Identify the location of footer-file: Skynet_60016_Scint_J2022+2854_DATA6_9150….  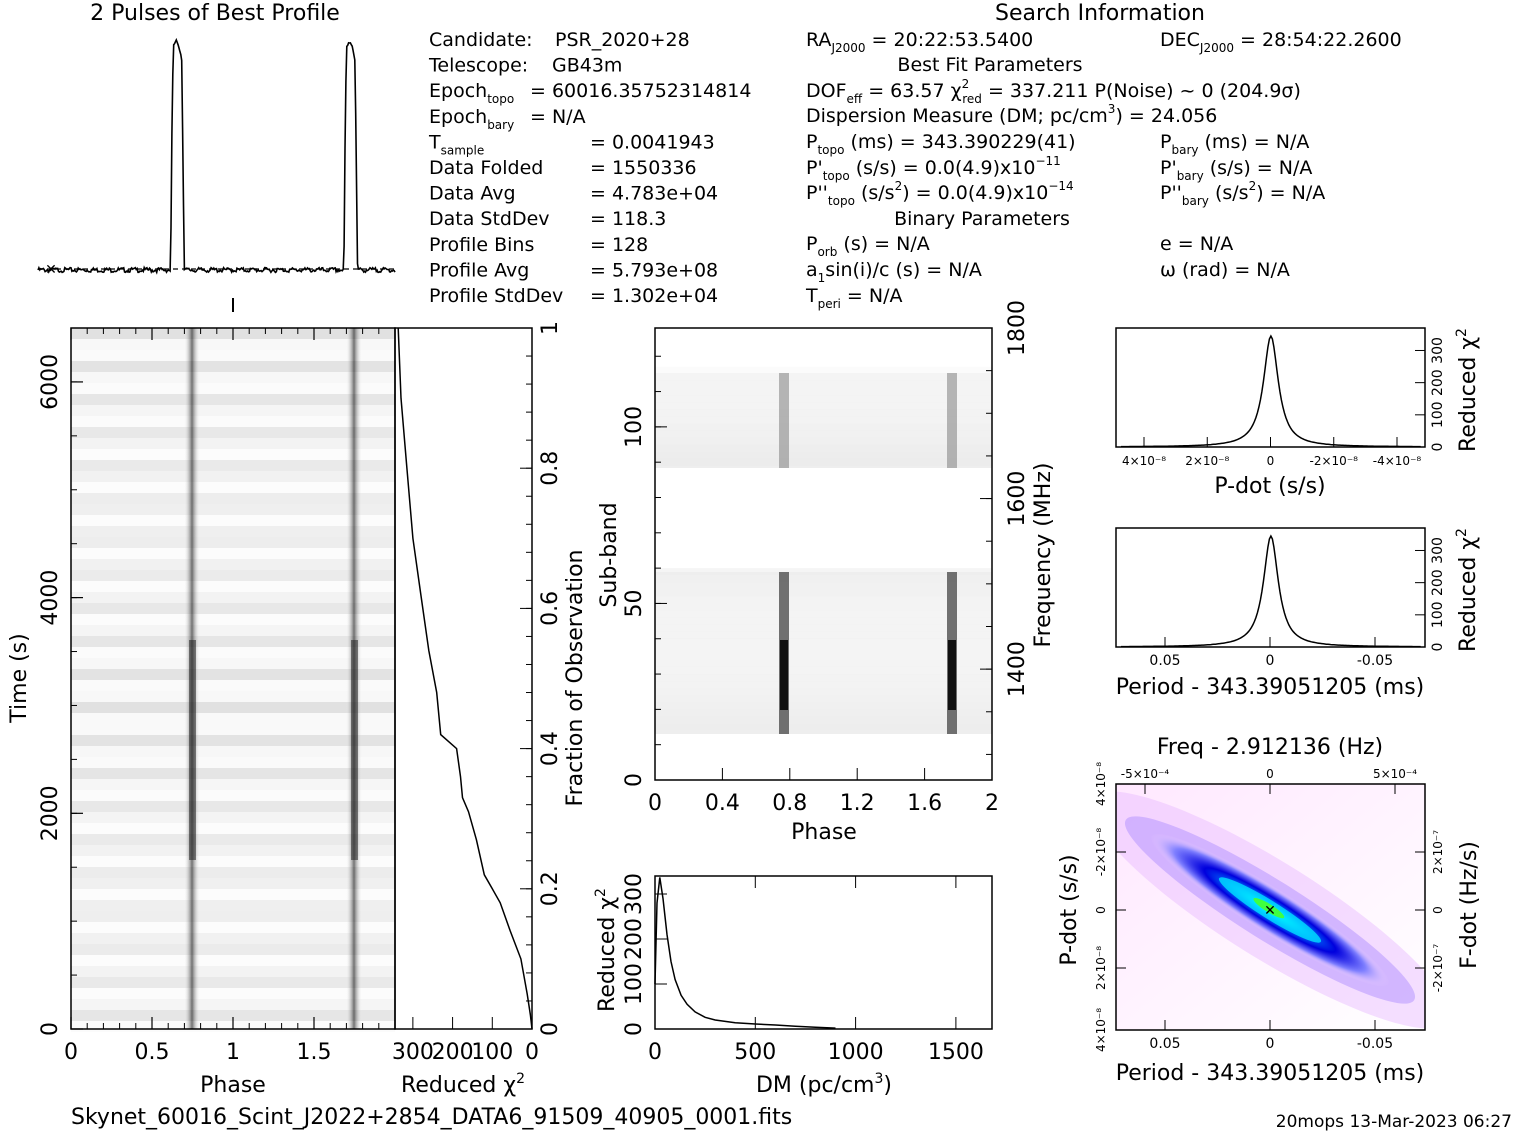
(431, 1117).